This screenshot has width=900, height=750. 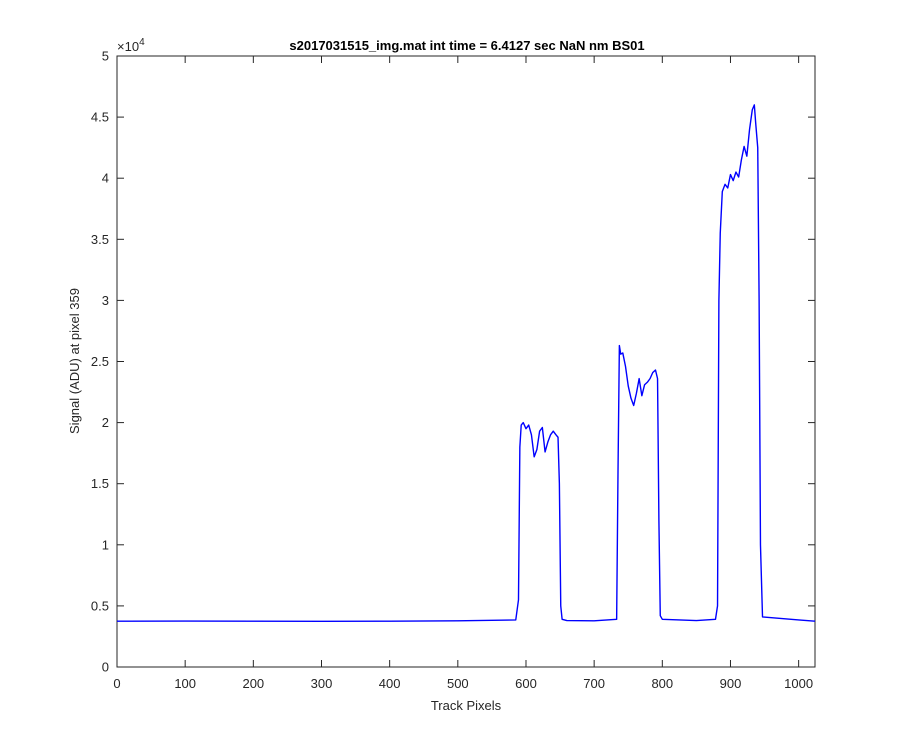 I want to click on y-exponent-base: ×10, so click(x=128, y=46).